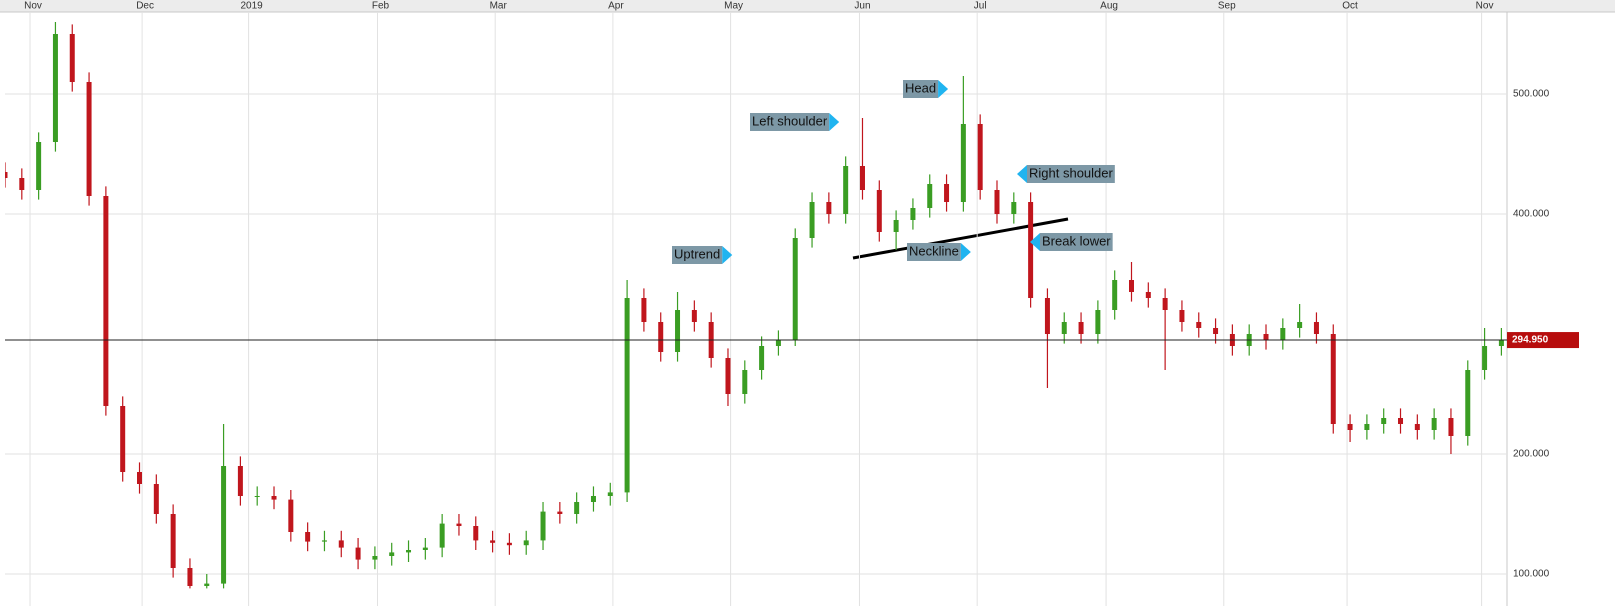 The width and height of the screenshot is (1615, 606). What do you see at coordinates (1531, 454) in the screenshot?
I see `y-tick-label: 200.000` at bounding box center [1531, 454].